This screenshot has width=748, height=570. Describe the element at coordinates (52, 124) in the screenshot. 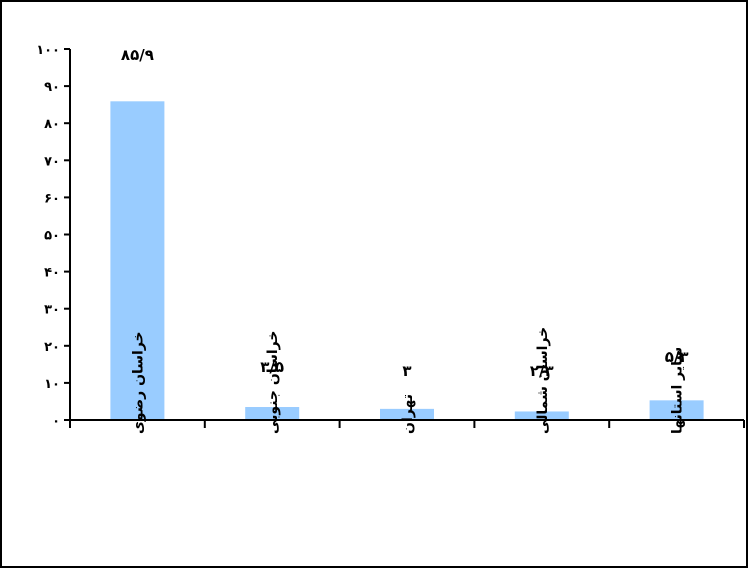

I see `y-tick-label: ۸۰` at that location.